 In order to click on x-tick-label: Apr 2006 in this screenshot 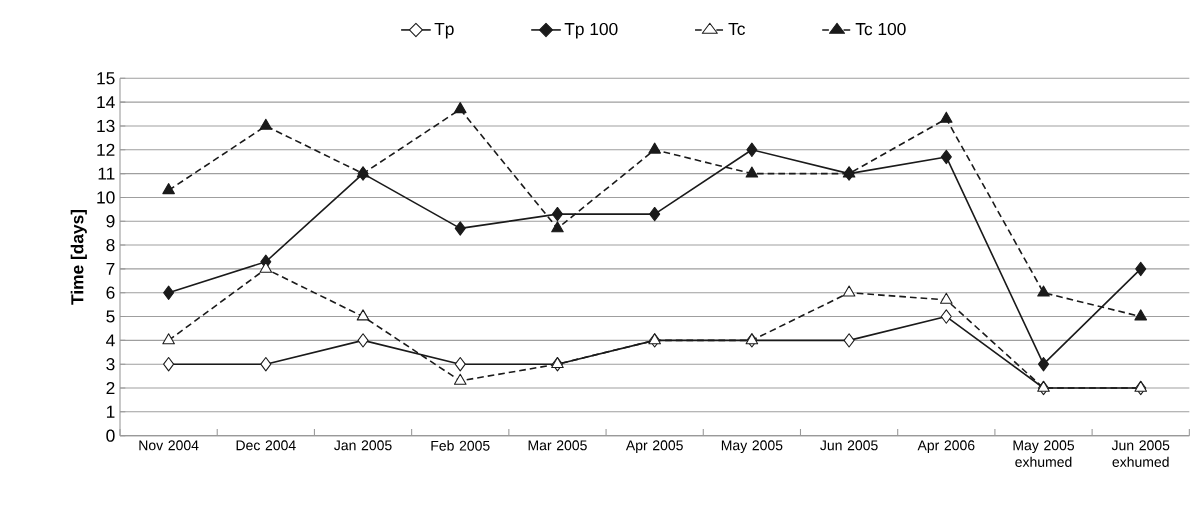, I will do `click(946, 447)`.